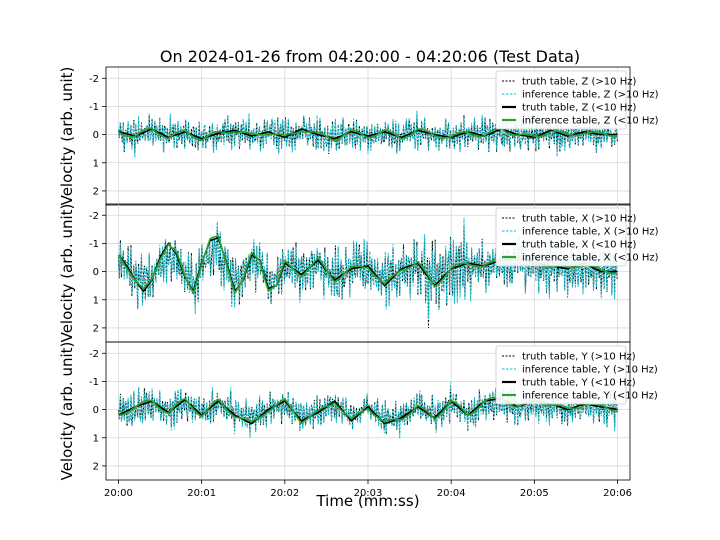 The height and width of the screenshot is (540, 720). Describe the element at coordinates (284, 493) in the screenshot. I see `x-tick-label: 20:02` at that location.